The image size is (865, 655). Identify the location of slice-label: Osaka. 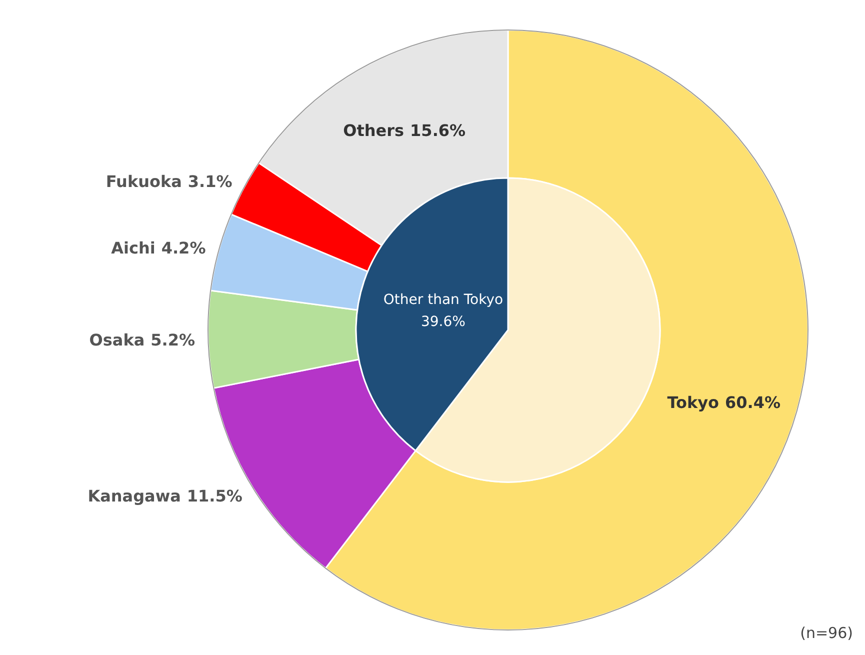
(117, 340).